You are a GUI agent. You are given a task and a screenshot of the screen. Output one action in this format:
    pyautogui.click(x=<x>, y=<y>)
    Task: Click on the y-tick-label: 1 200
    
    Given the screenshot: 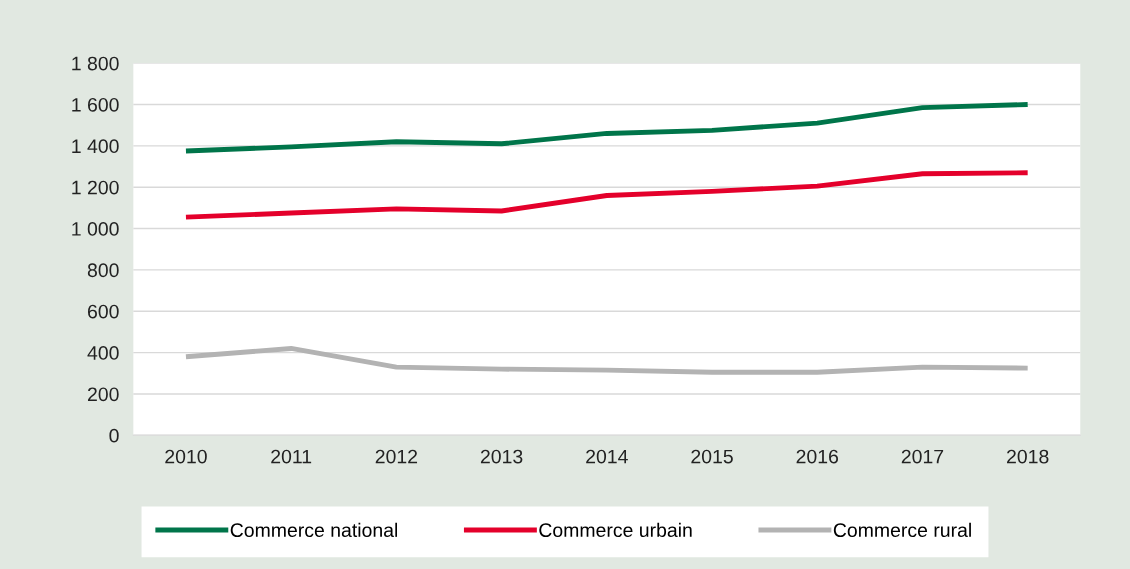 What is the action you would take?
    pyautogui.click(x=95, y=187)
    